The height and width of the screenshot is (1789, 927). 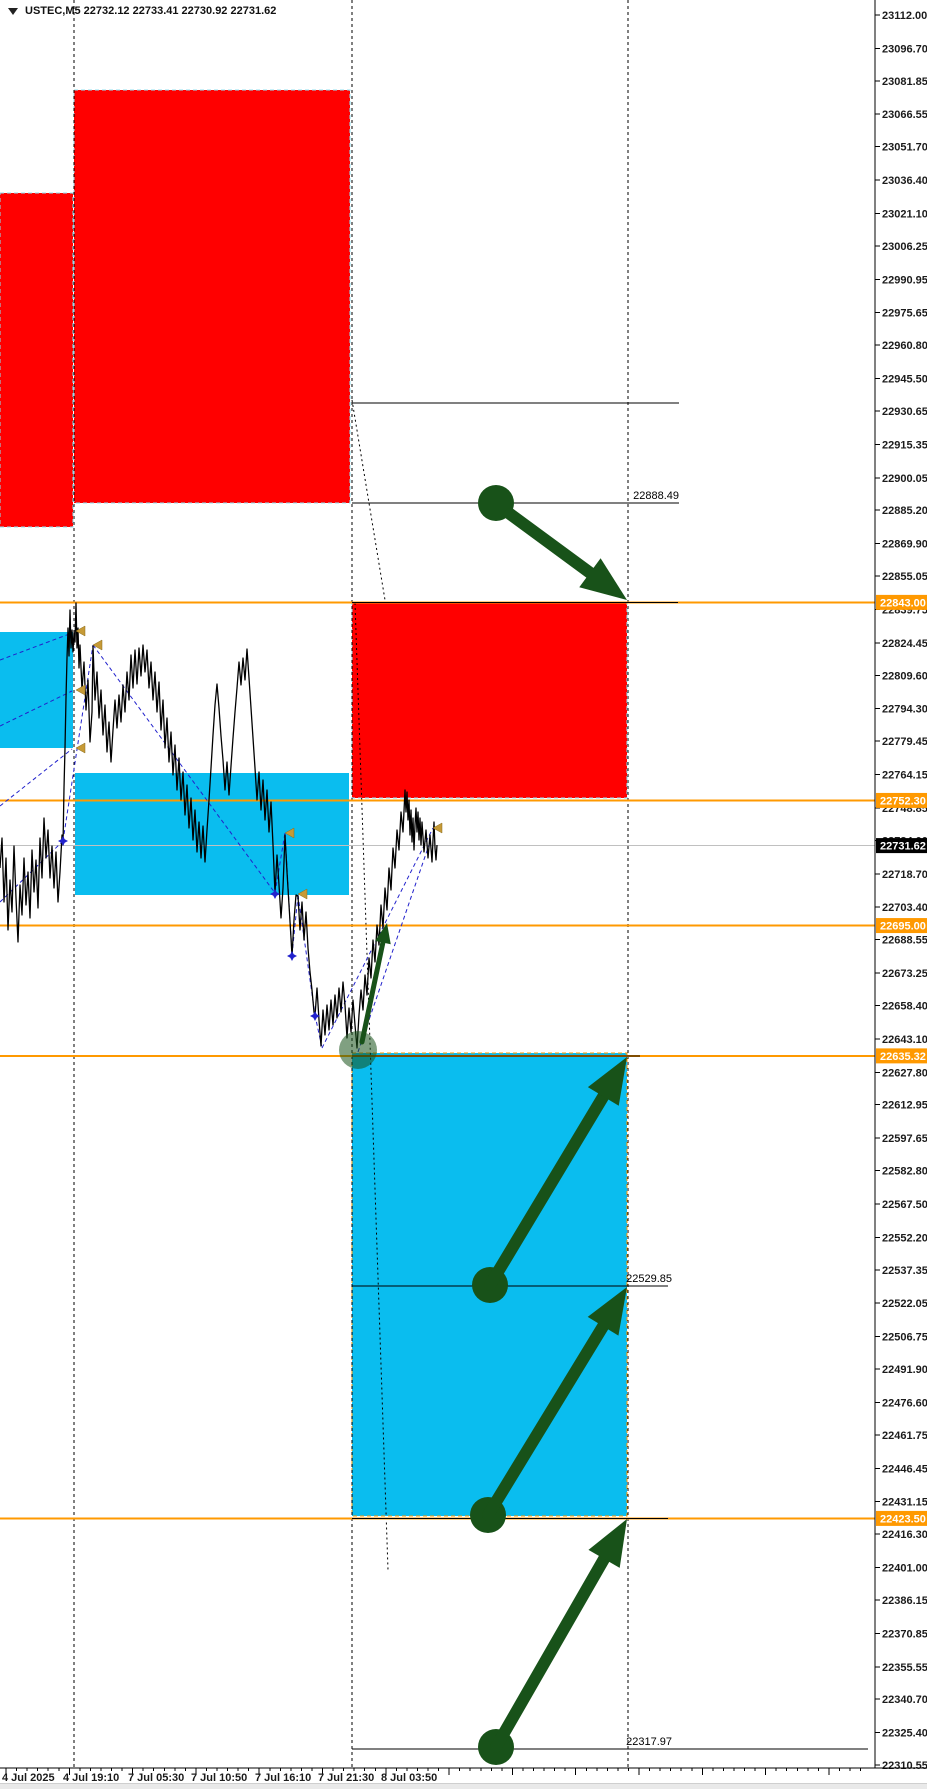 What do you see at coordinates (358, 1050) in the screenshot?
I see `origin-circle` at bounding box center [358, 1050].